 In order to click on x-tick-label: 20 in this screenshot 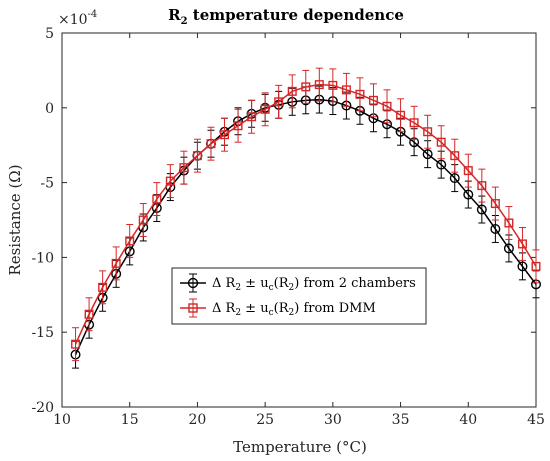, I will do `click(198, 420)`.